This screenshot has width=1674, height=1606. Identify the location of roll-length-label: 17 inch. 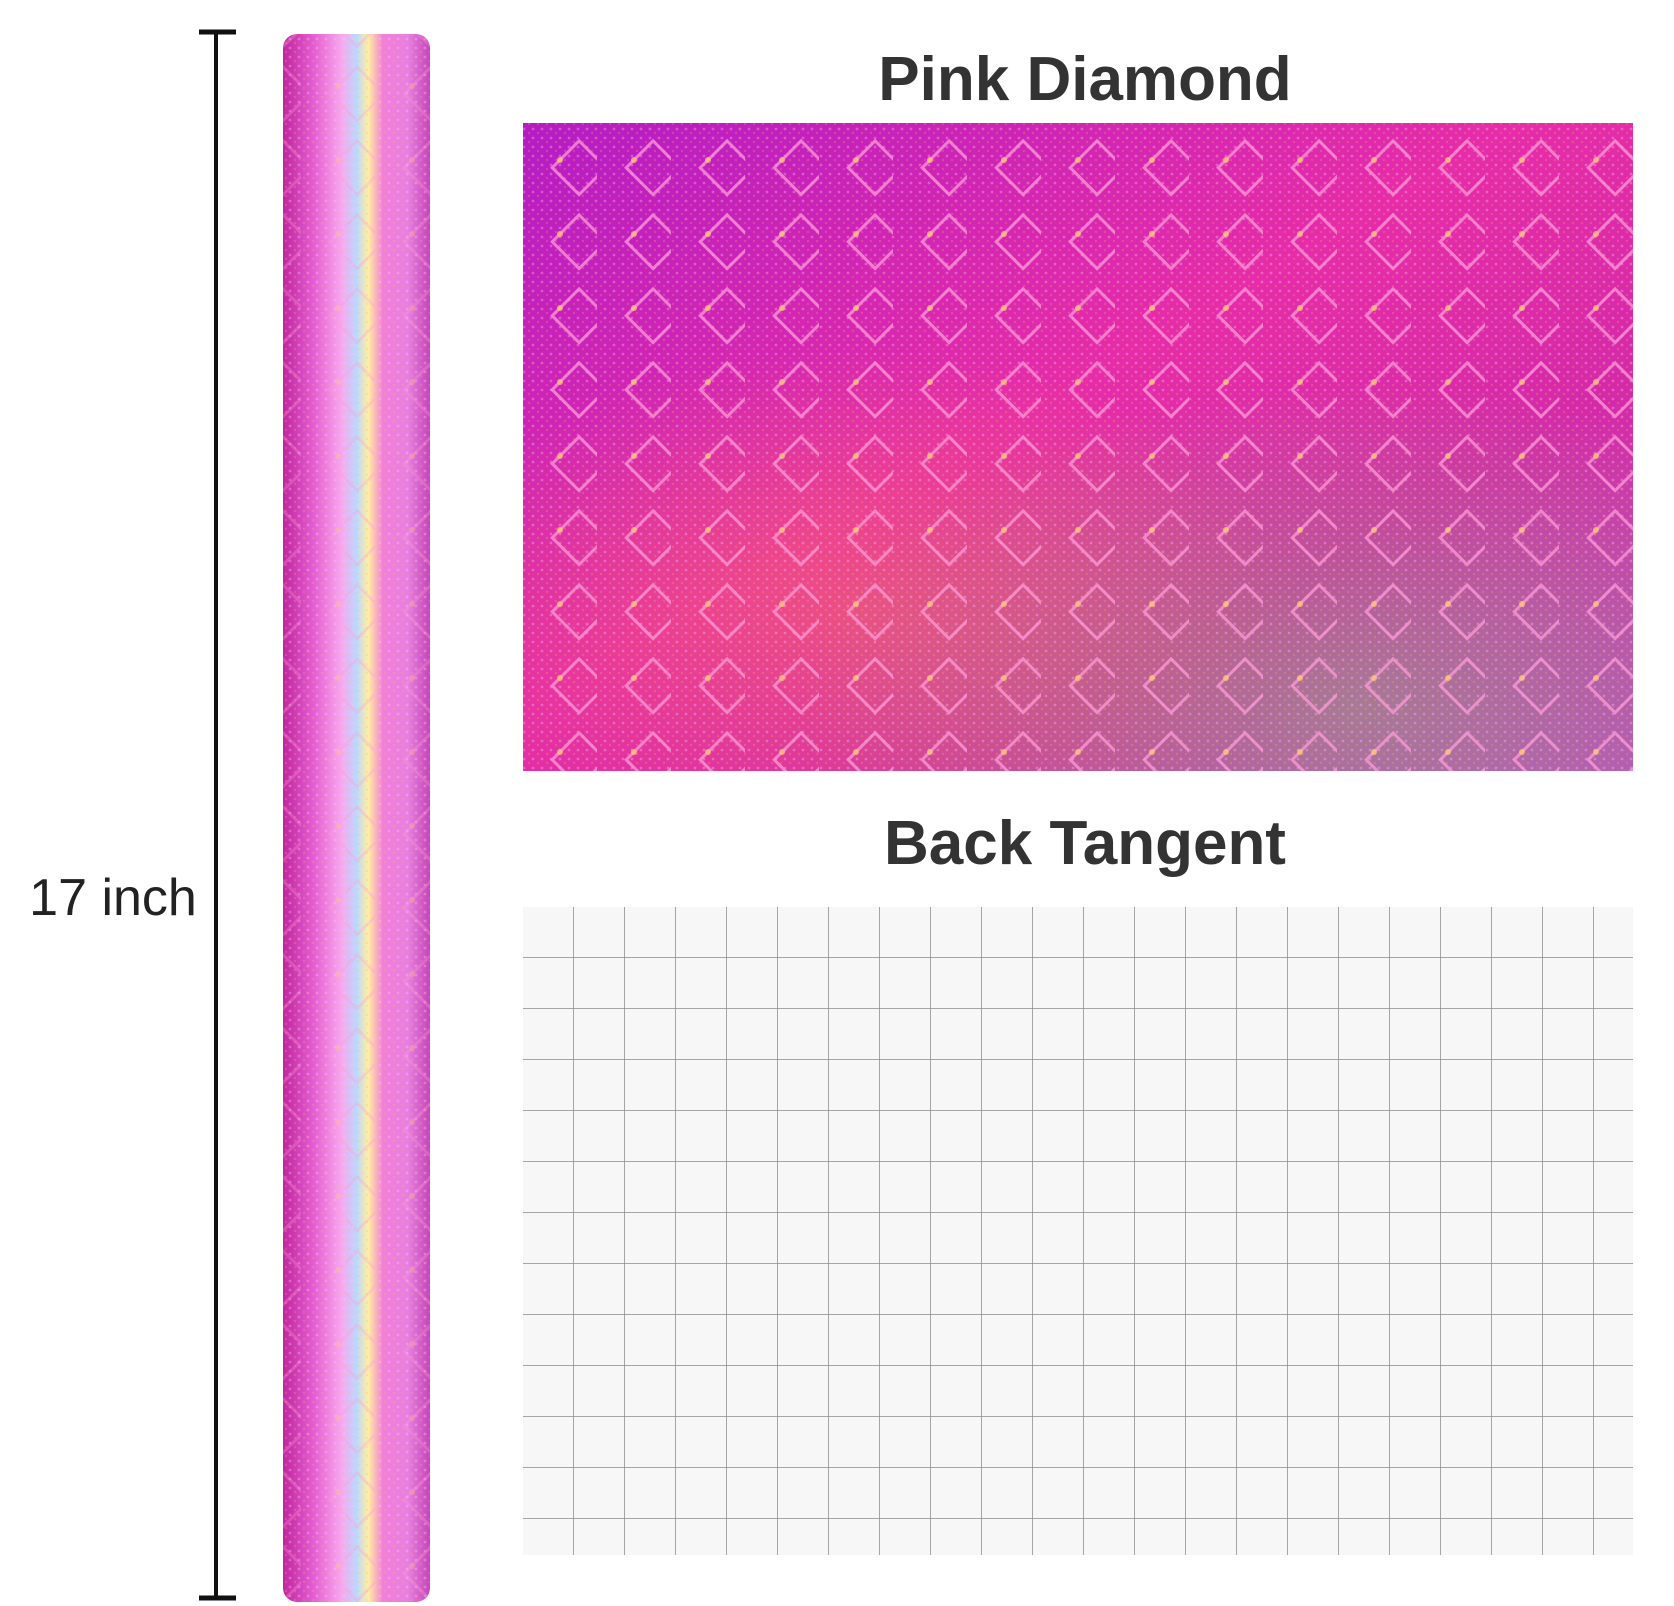
(113, 898).